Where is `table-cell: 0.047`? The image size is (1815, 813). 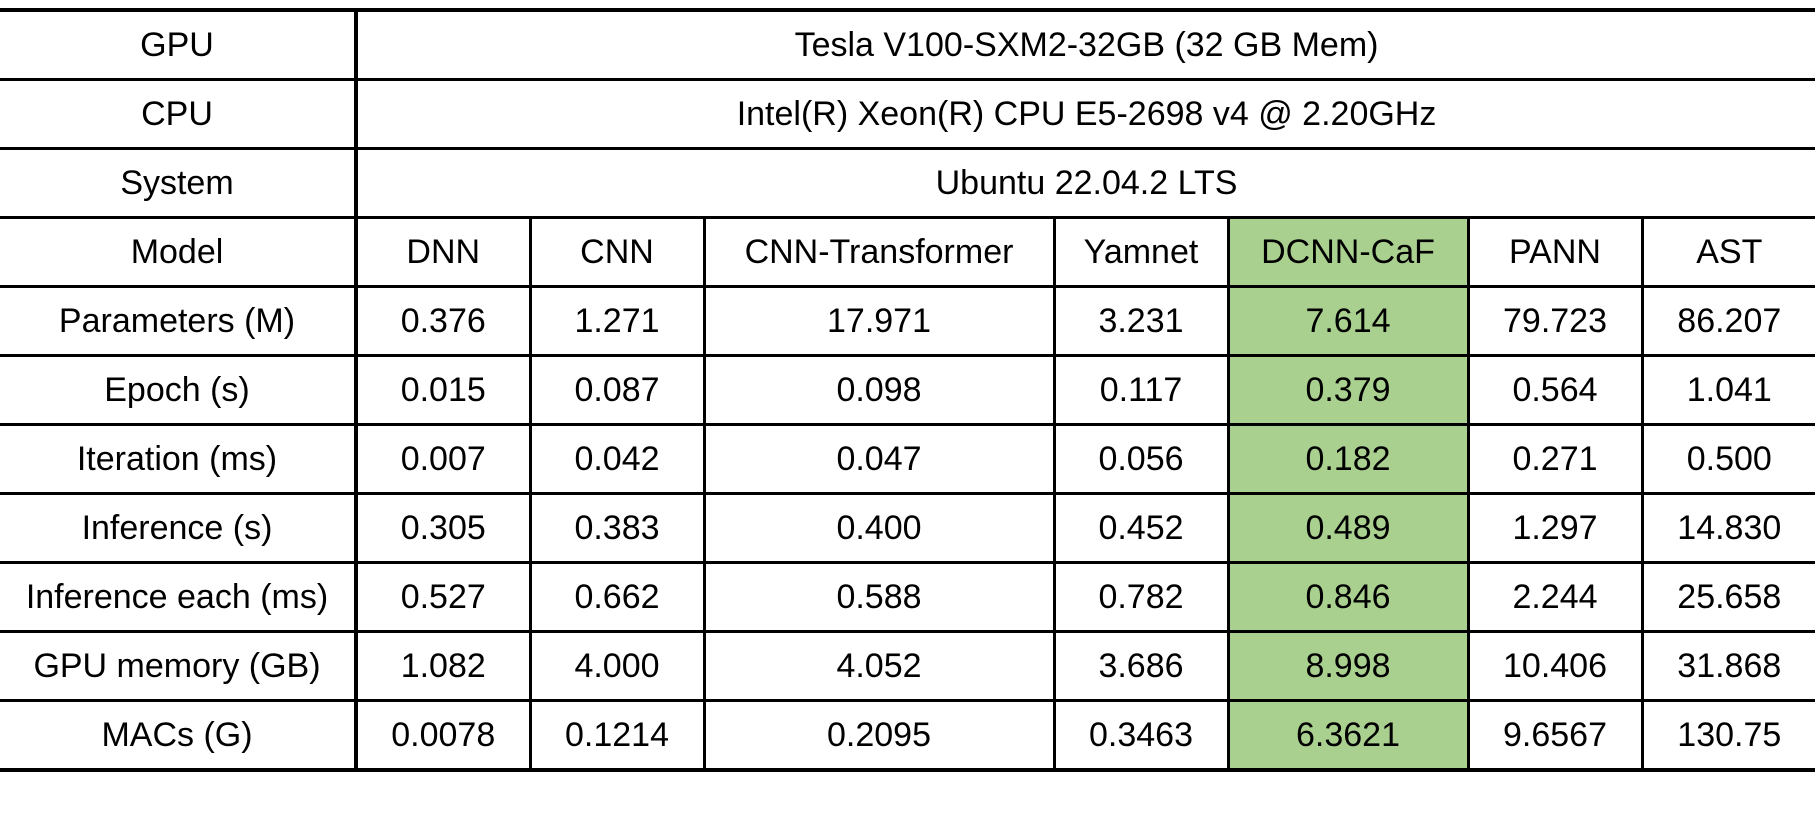 table-cell: 0.047 is located at coordinates (879, 459).